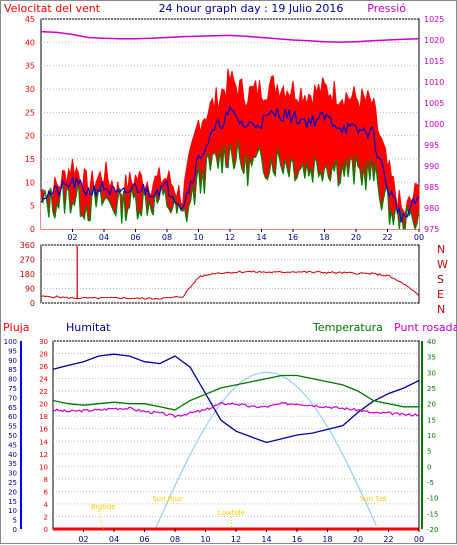  I want to click on rain-y-tick: 30, so click(43, 342).